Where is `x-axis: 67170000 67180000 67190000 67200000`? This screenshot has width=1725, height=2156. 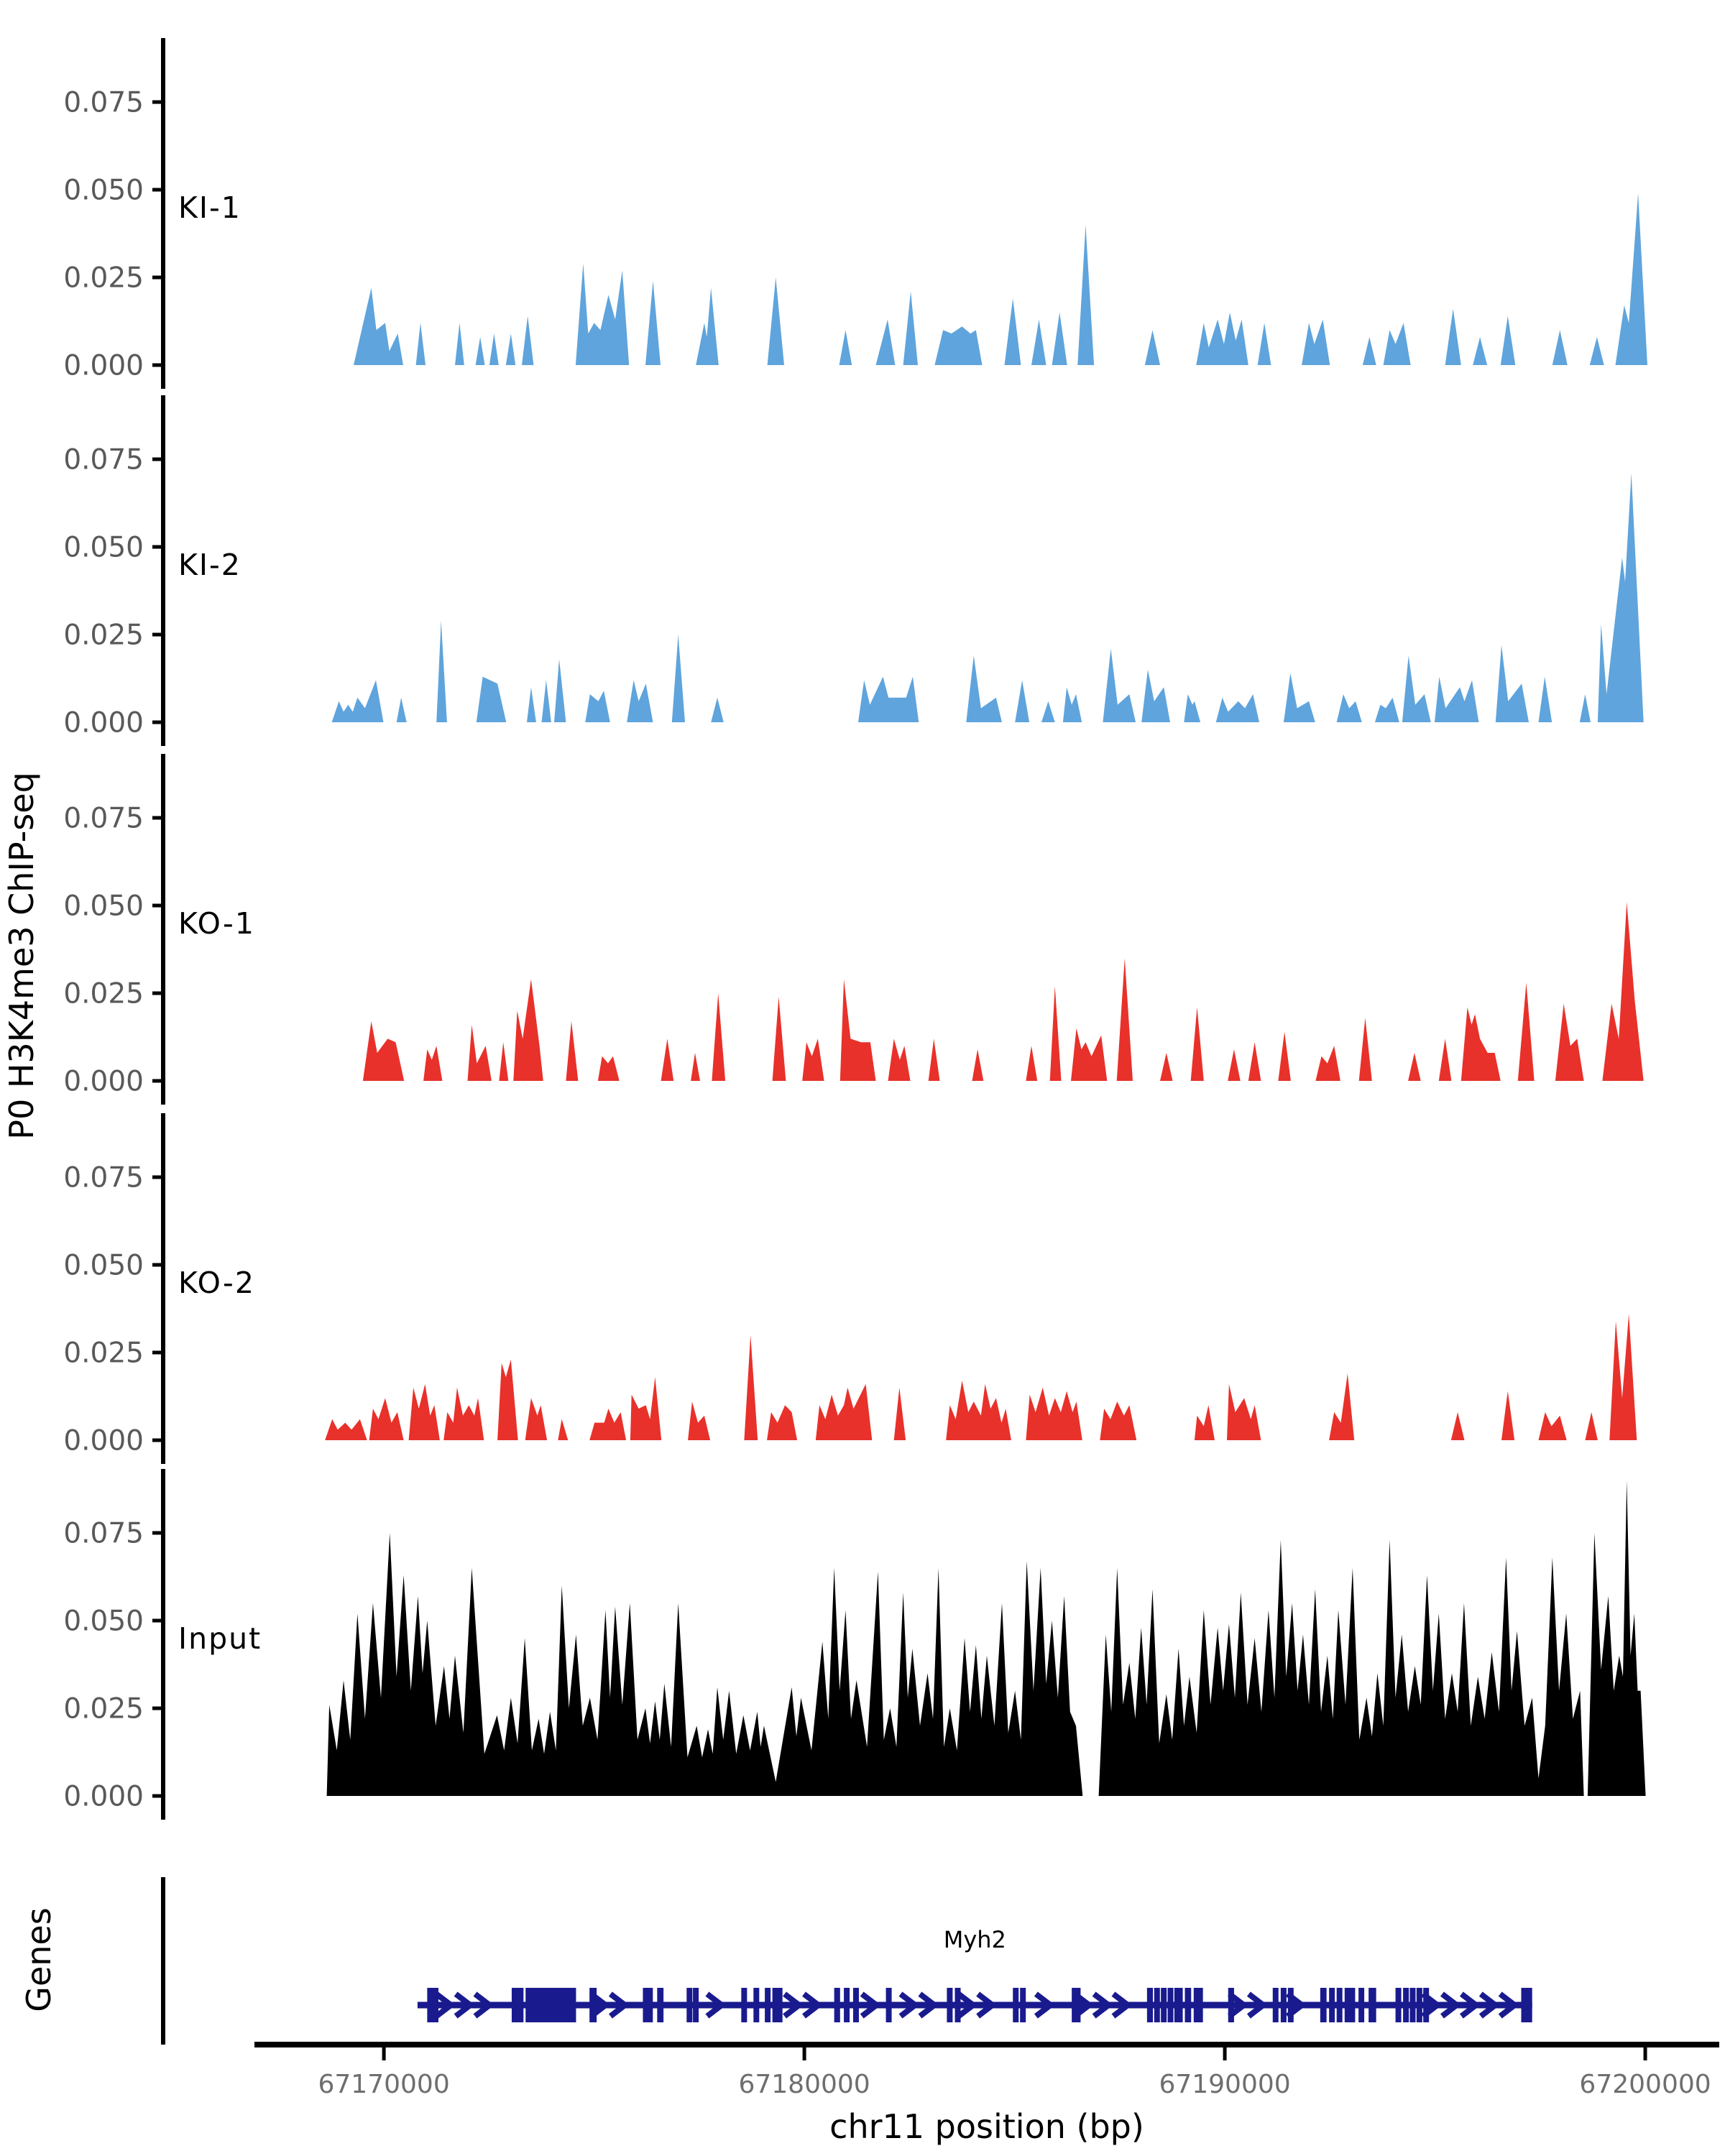 x-axis: 67170000 67180000 67190000 67200000 is located at coordinates (986, 2070).